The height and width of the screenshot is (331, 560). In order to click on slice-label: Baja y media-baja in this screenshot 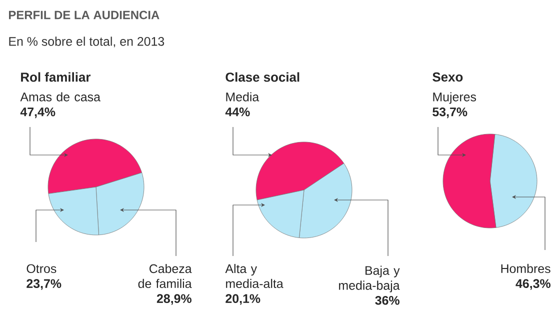, I will do `click(369, 279)`.